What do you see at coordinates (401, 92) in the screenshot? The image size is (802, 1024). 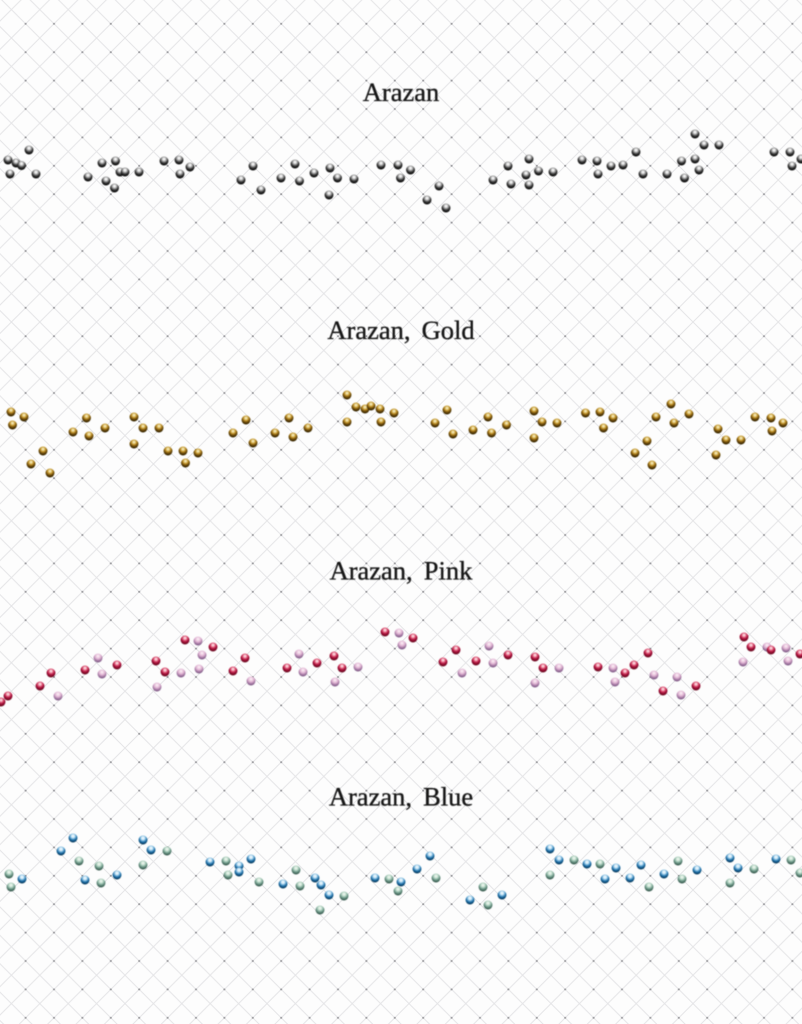 I see `svg-text: Arazan` at bounding box center [401, 92].